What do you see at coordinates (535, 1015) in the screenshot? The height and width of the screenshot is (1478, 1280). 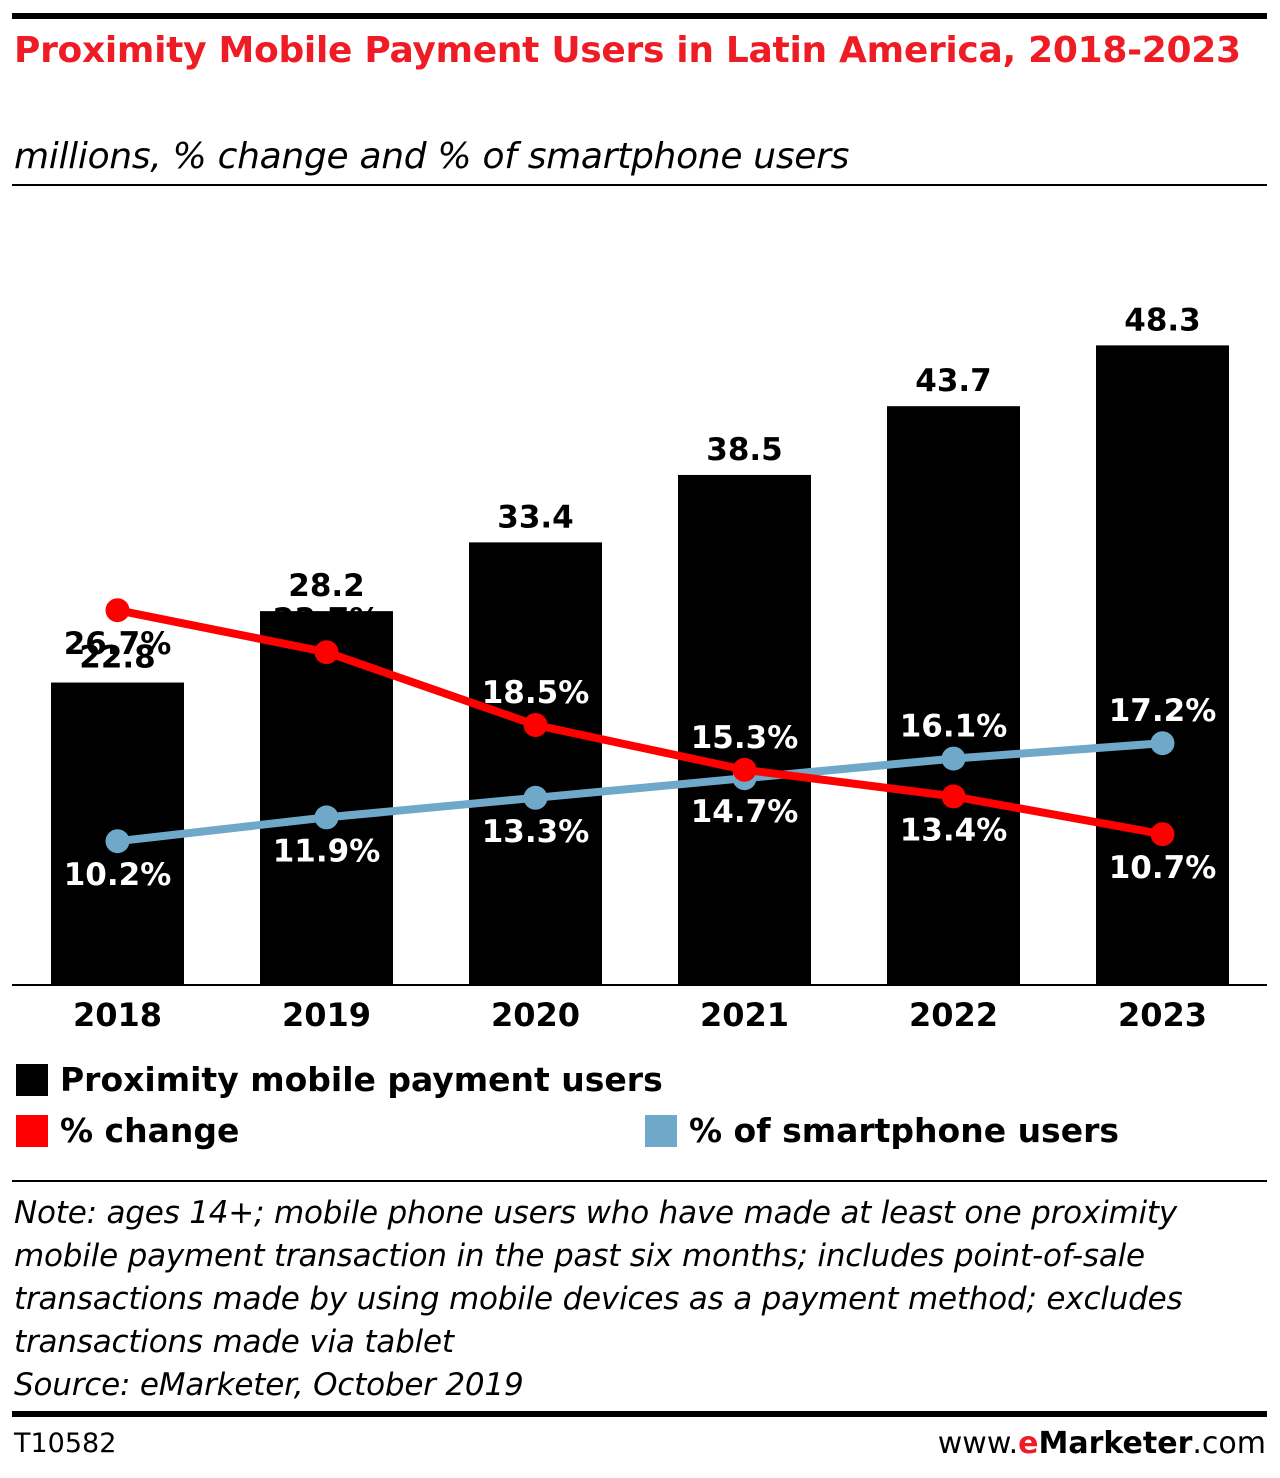 I see `x-tick-label: 2020` at bounding box center [535, 1015].